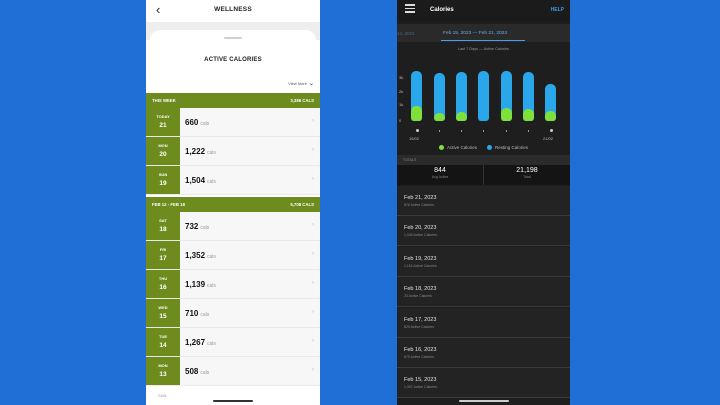 This screenshot has width=720, height=405. Describe the element at coordinates (233, 226) in the screenshot. I see `list-item: SAT 18 732 cals ›` at that location.